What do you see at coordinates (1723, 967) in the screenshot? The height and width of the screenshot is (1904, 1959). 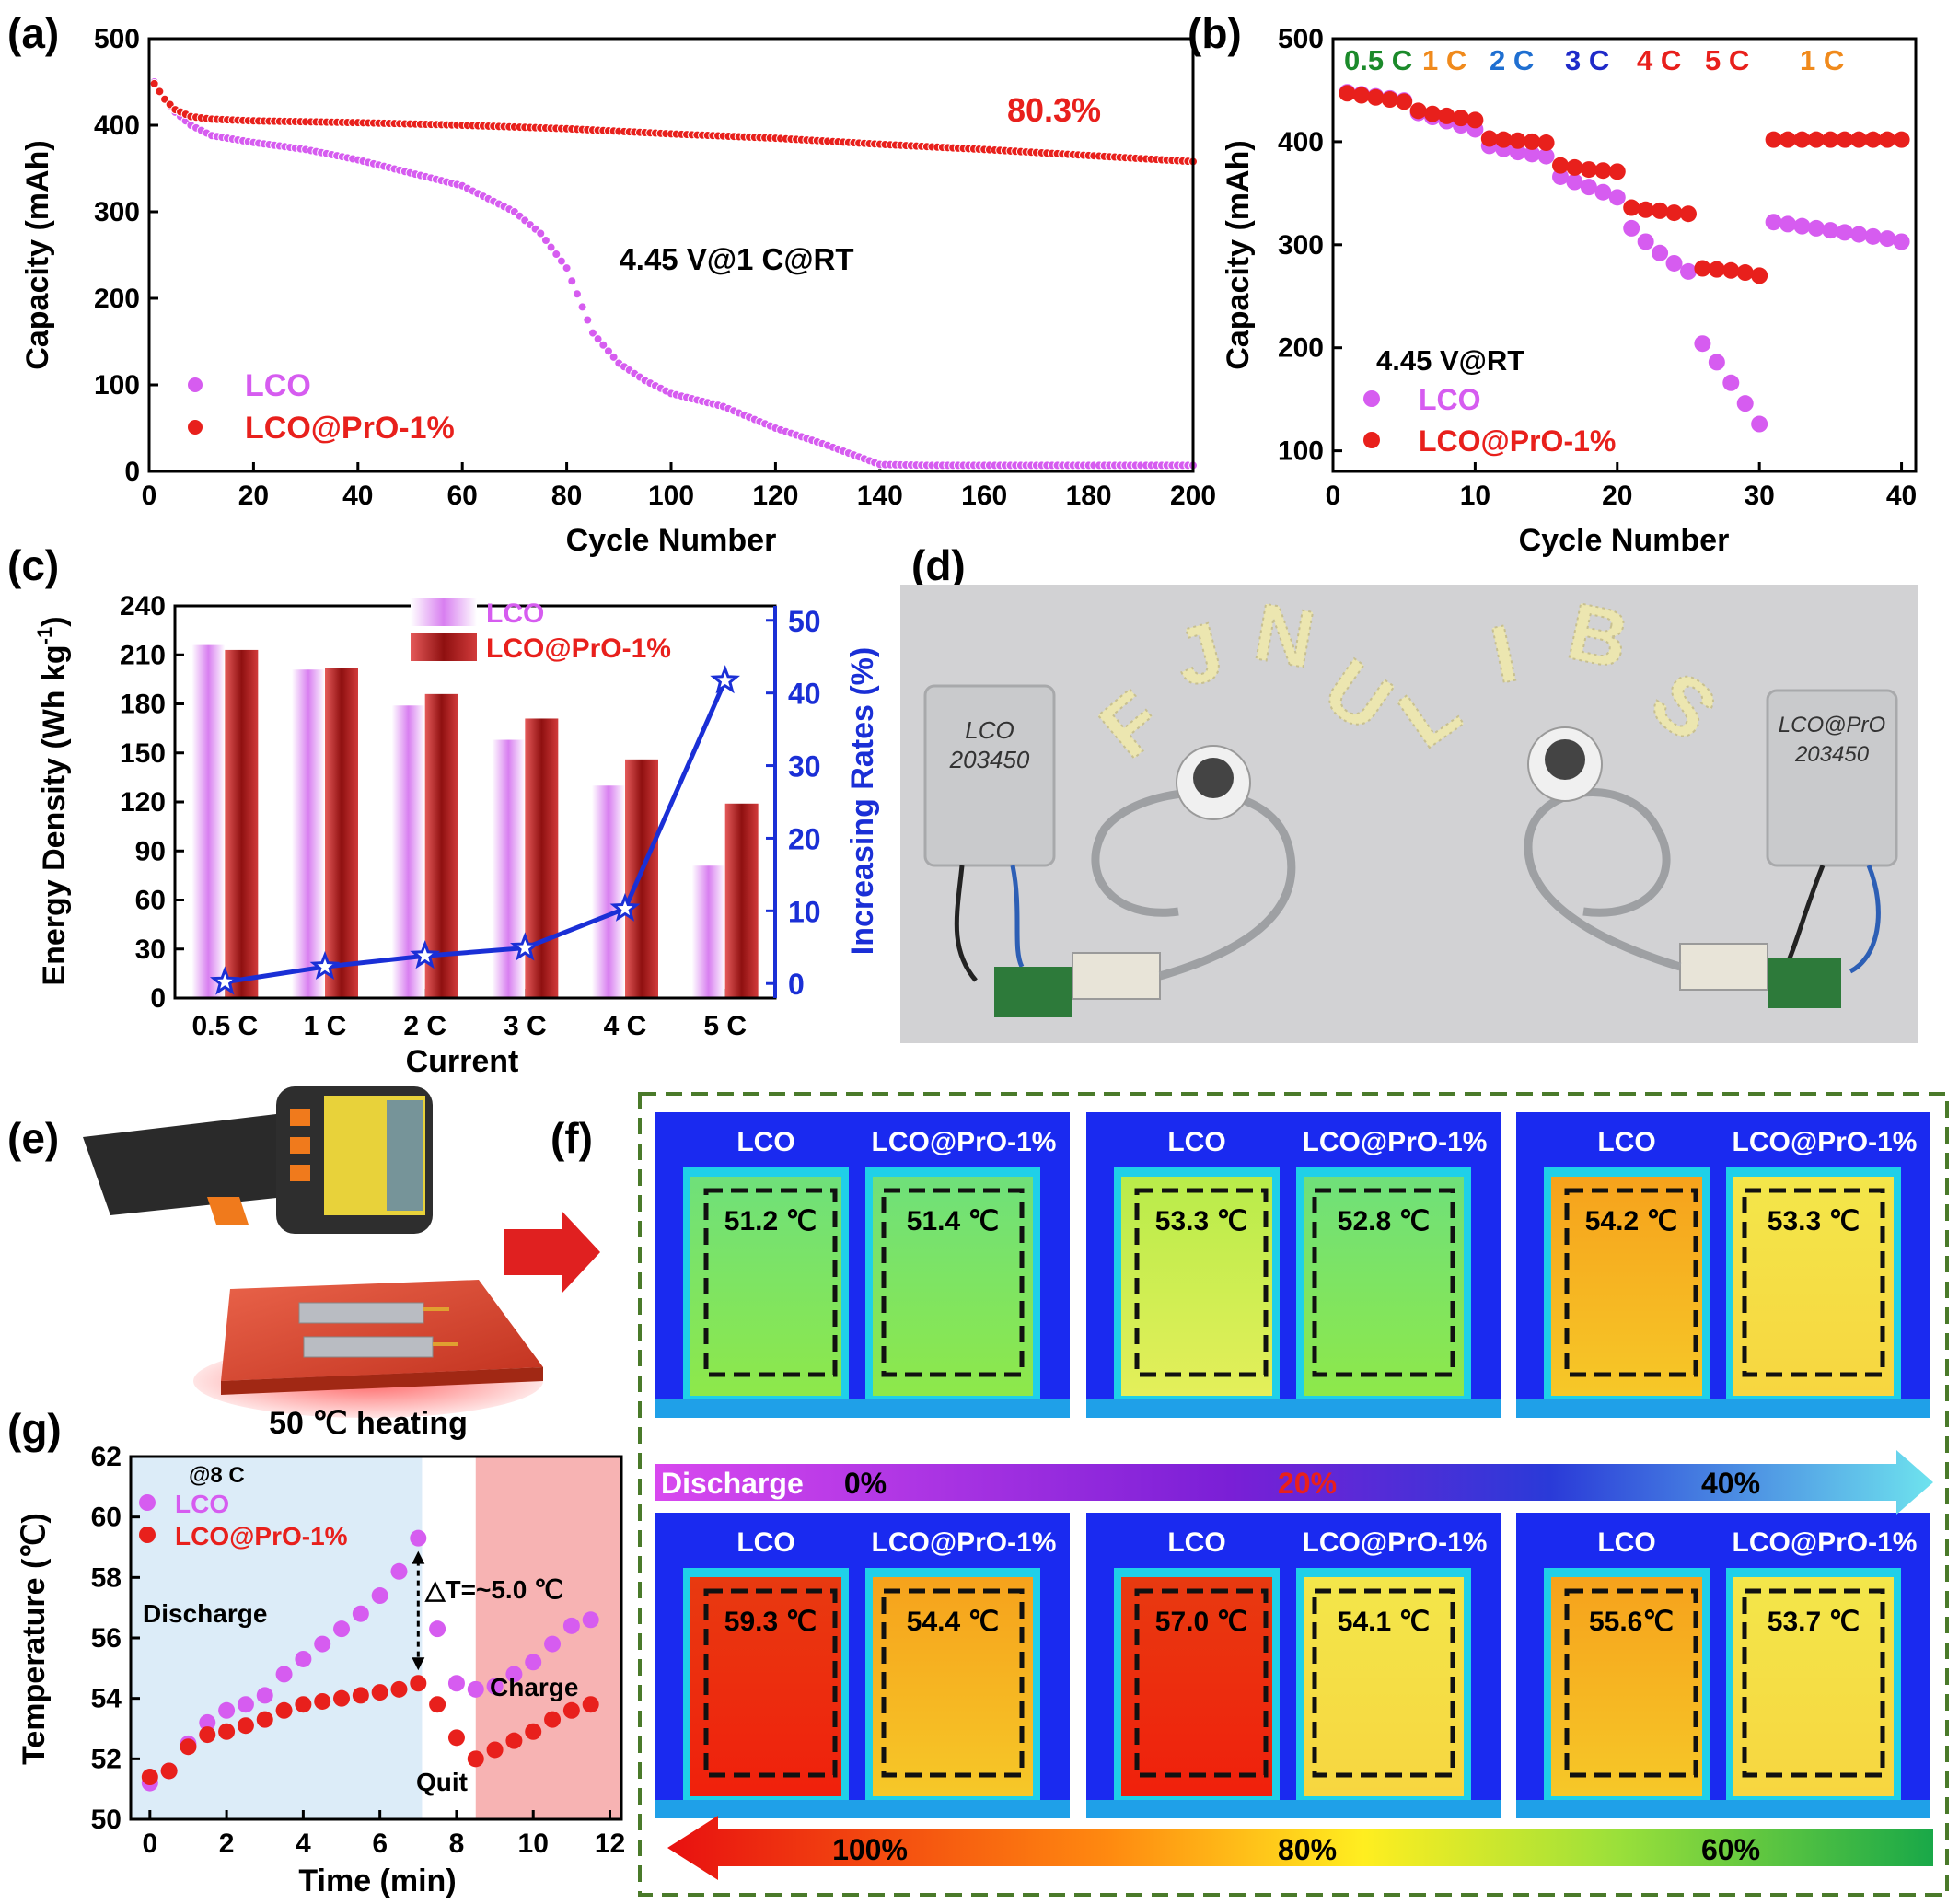 I see `d-usb-right` at bounding box center [1723, 967].